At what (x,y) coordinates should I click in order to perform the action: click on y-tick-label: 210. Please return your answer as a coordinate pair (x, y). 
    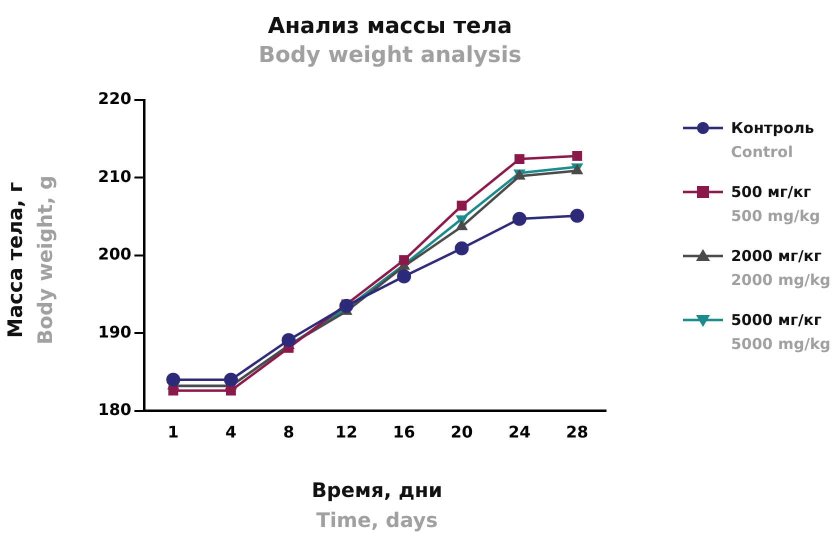
    Looking at the image, I should click on (115, 176).